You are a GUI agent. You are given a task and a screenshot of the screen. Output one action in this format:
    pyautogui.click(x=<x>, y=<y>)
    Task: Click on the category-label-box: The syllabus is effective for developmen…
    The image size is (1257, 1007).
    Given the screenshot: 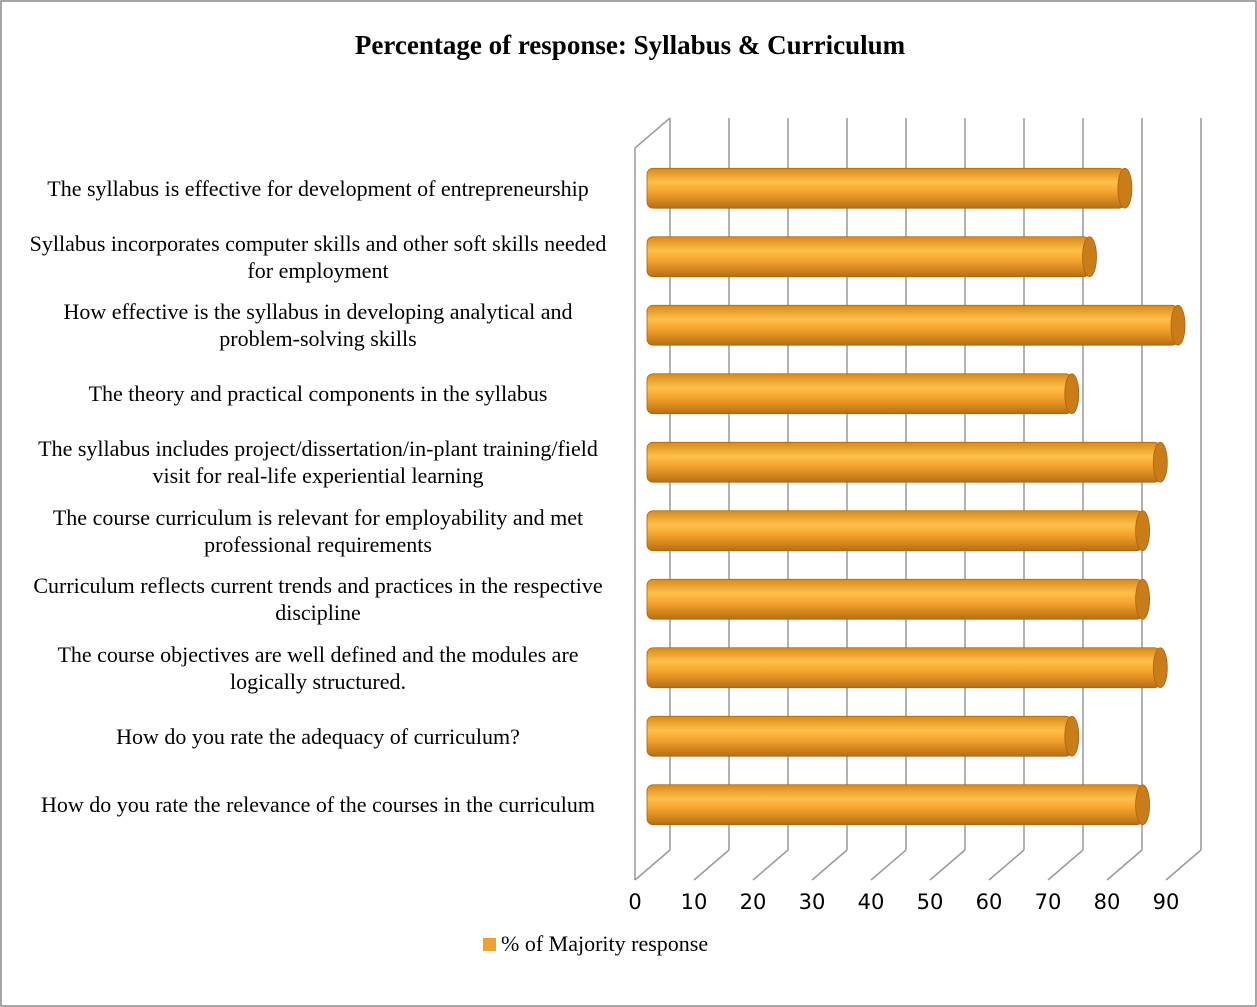 What is the action you would take?
    pyautogui.click(x=318, y=188)
    